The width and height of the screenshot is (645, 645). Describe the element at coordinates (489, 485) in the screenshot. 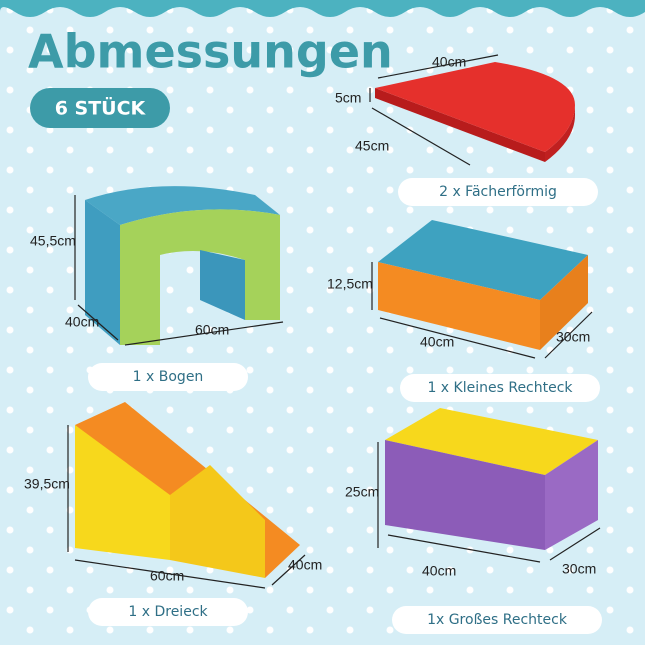

I see `large-rect-shape` at that location.